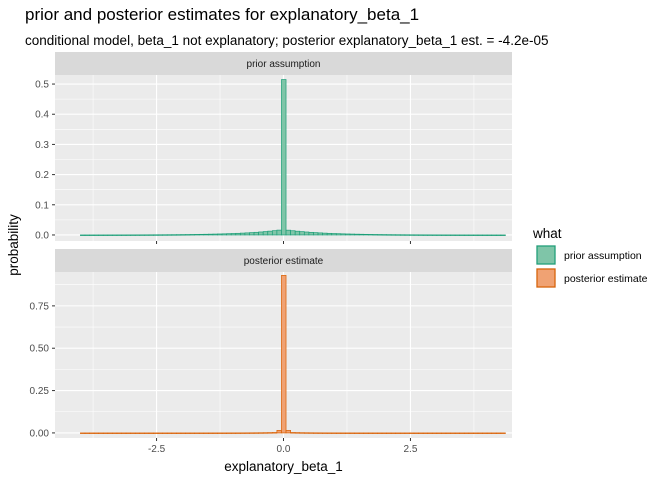 Image resolution: width=672 pixels, height=480 pixels. Describe the element at coordinates (42, 205) in the screenshot. I see `y-tick-label: 0.1` at that location.